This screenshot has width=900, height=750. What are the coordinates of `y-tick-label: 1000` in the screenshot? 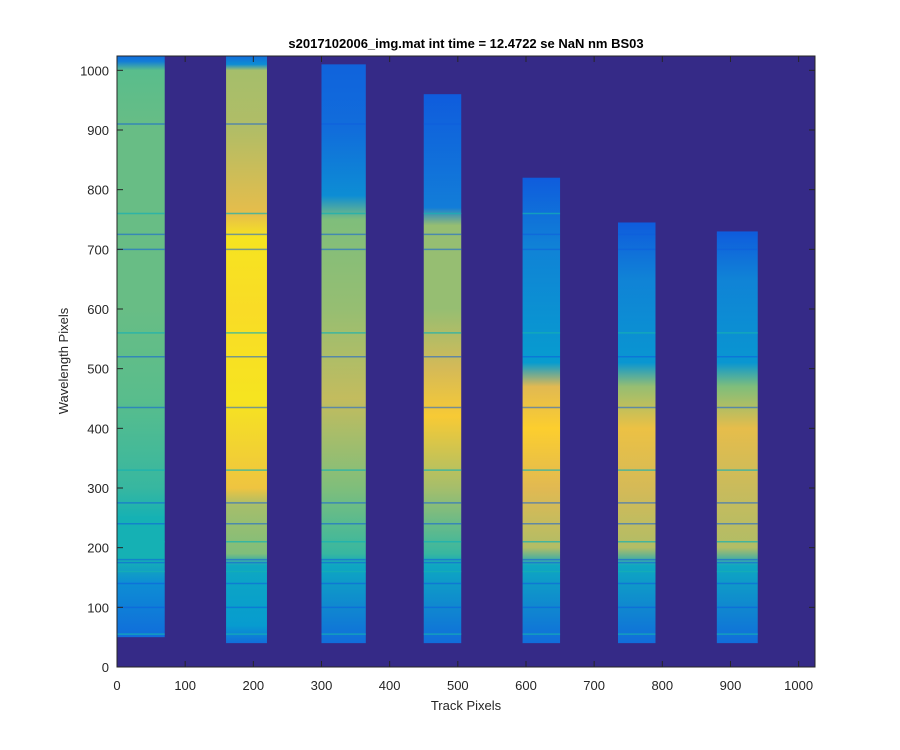 It's located at (94, 70).